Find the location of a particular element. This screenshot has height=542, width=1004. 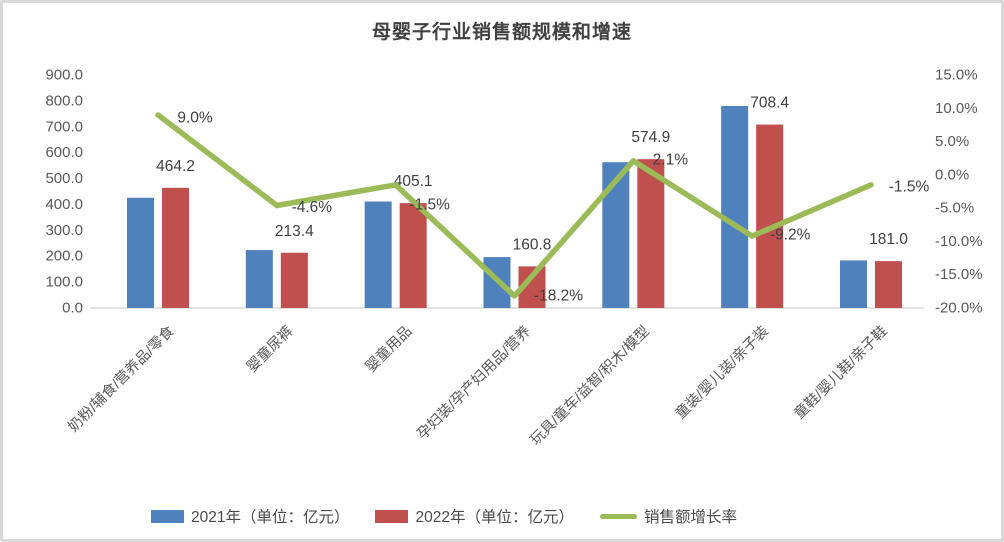

category-label: 孕妇装/孕产妇用品/营养 is located at coordinates (474, 383).